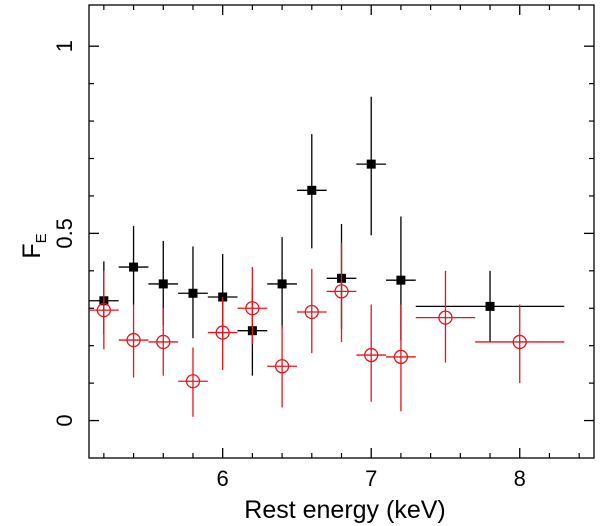  What do you see at coordinates (64, 46) in the screenshot?
I see `y-tick-label: 1` at bounding box center [64, 46].